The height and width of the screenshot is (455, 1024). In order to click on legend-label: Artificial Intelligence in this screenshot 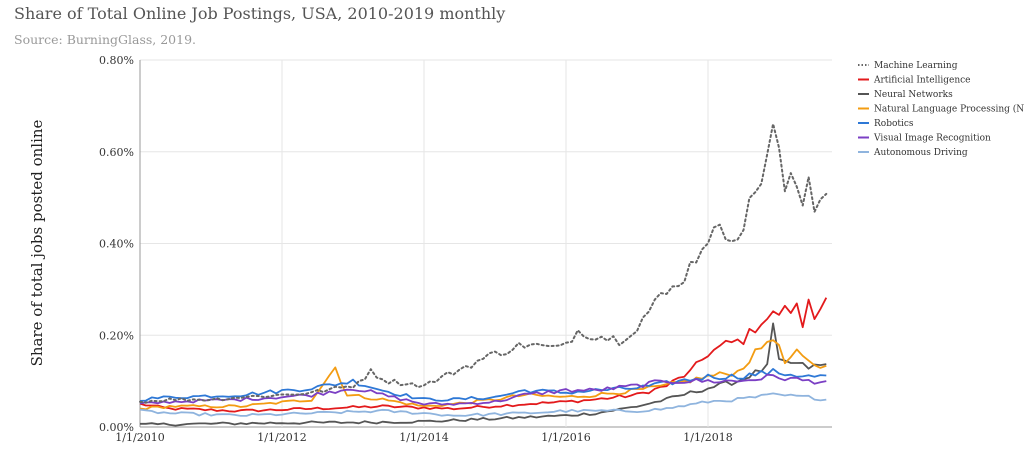, I will do `click(922, 81)`.